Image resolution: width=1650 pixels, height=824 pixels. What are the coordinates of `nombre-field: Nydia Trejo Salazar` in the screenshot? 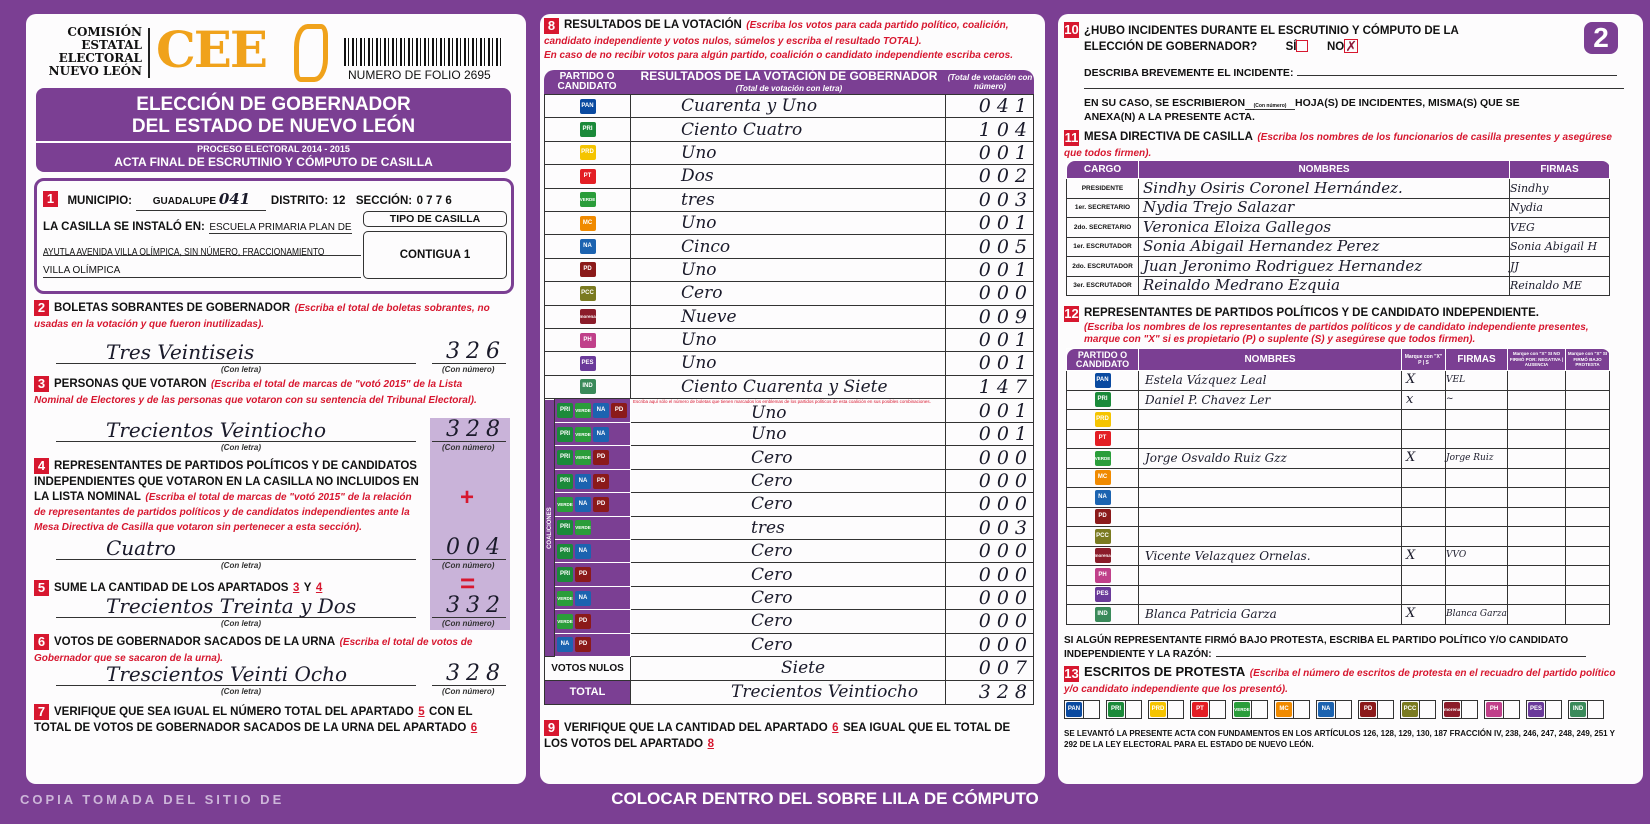 It's located at (1324, 207).